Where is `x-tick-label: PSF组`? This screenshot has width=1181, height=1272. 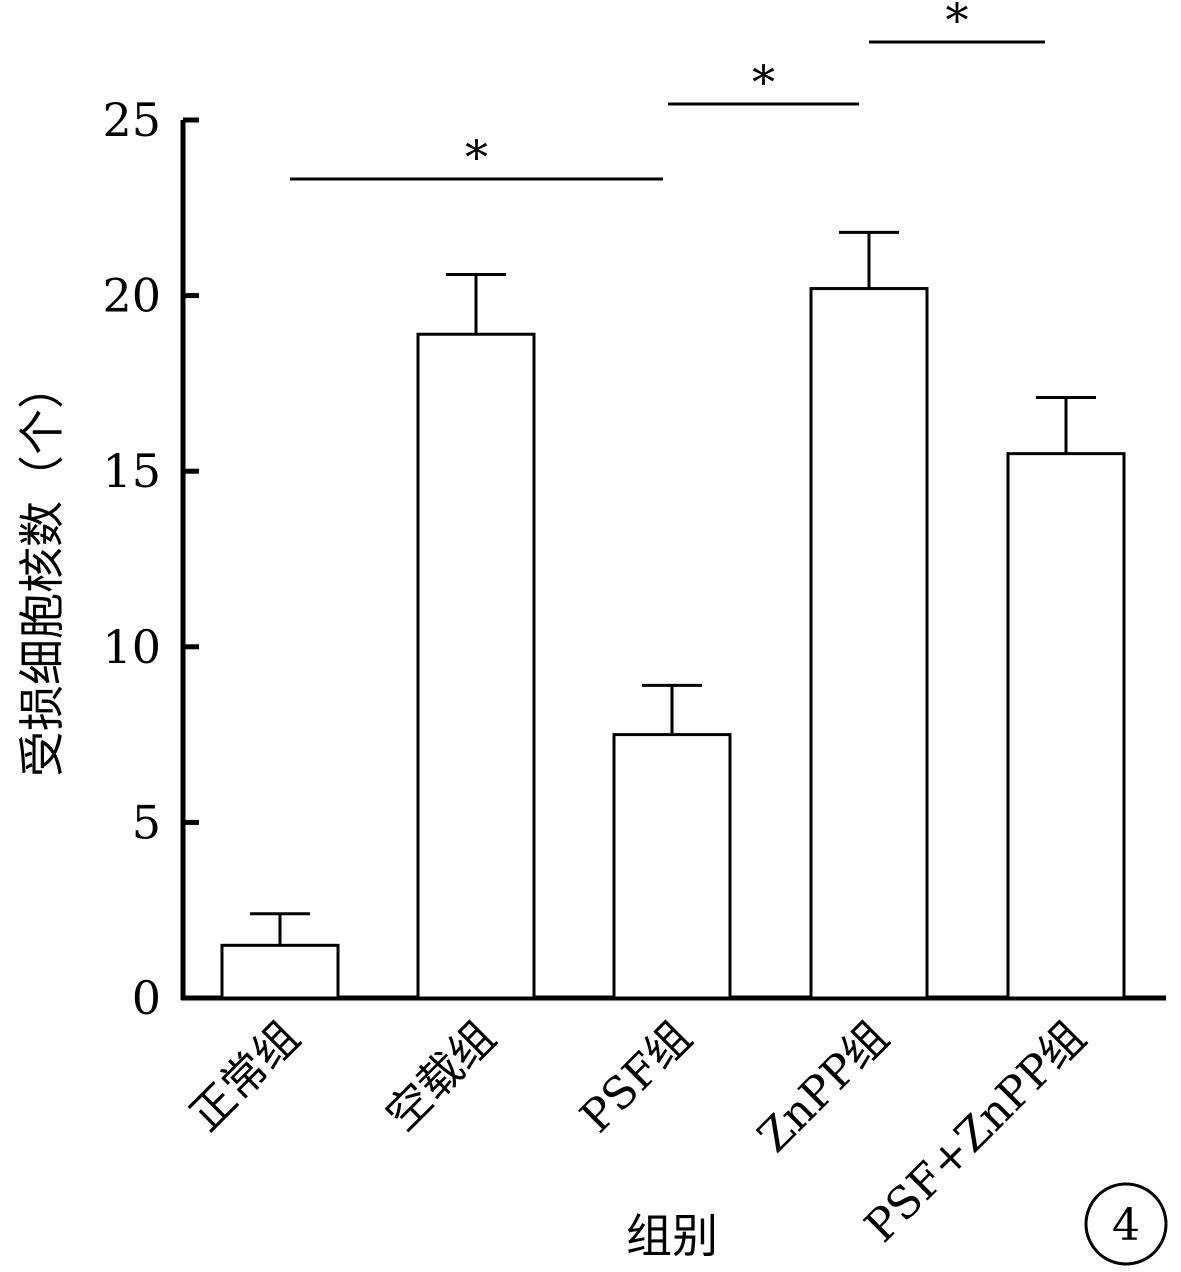 x-tick-label: PSF组 is located at coordinates (636, 1077).